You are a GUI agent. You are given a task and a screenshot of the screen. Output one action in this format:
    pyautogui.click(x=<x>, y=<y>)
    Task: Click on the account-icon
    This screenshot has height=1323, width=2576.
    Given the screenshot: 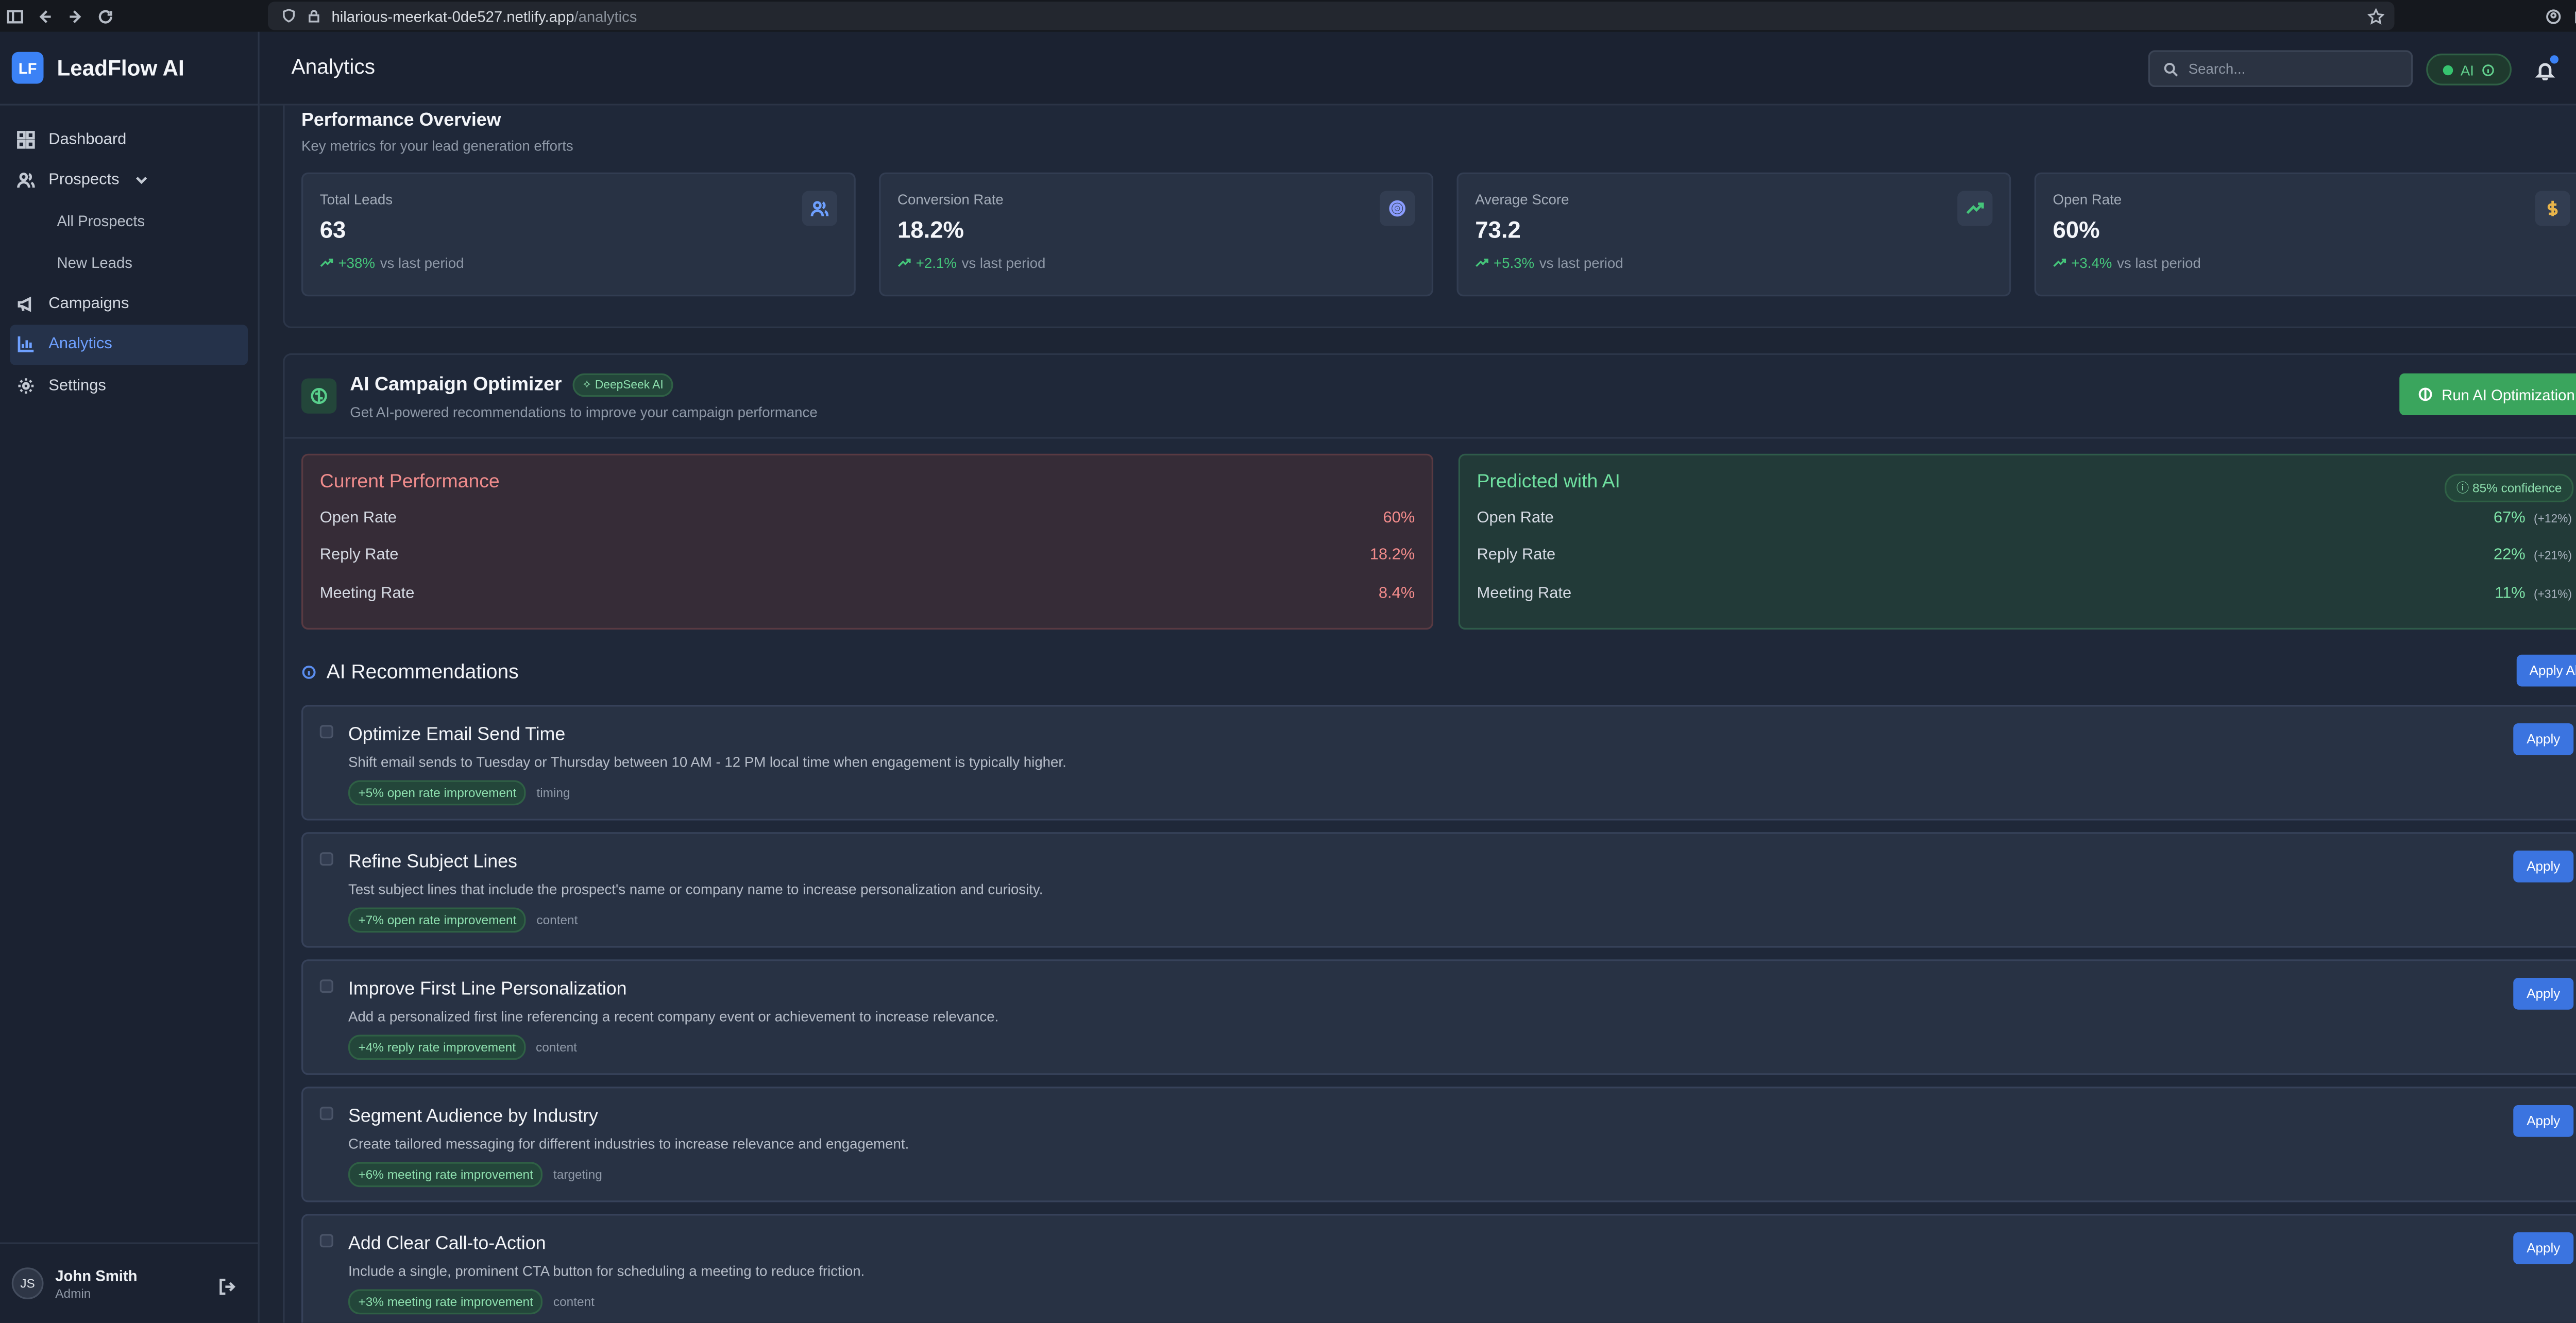 What is the action you would take?
    pyautogui.click(x=2553, y=16)
    